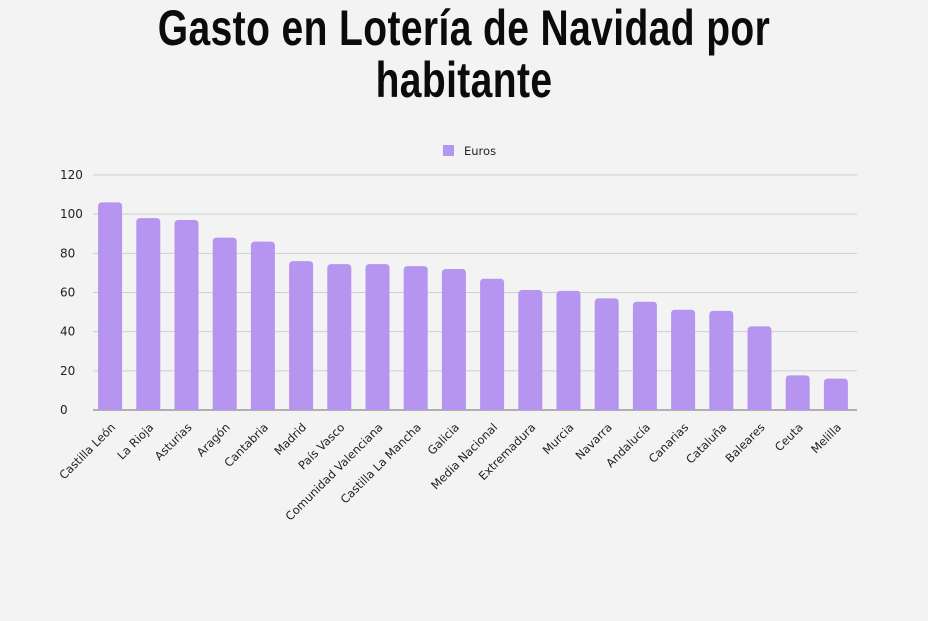 The width and height of the screenshot is (928, 621). I want to click on x-tick-label: Galicia, so click(443, 438).